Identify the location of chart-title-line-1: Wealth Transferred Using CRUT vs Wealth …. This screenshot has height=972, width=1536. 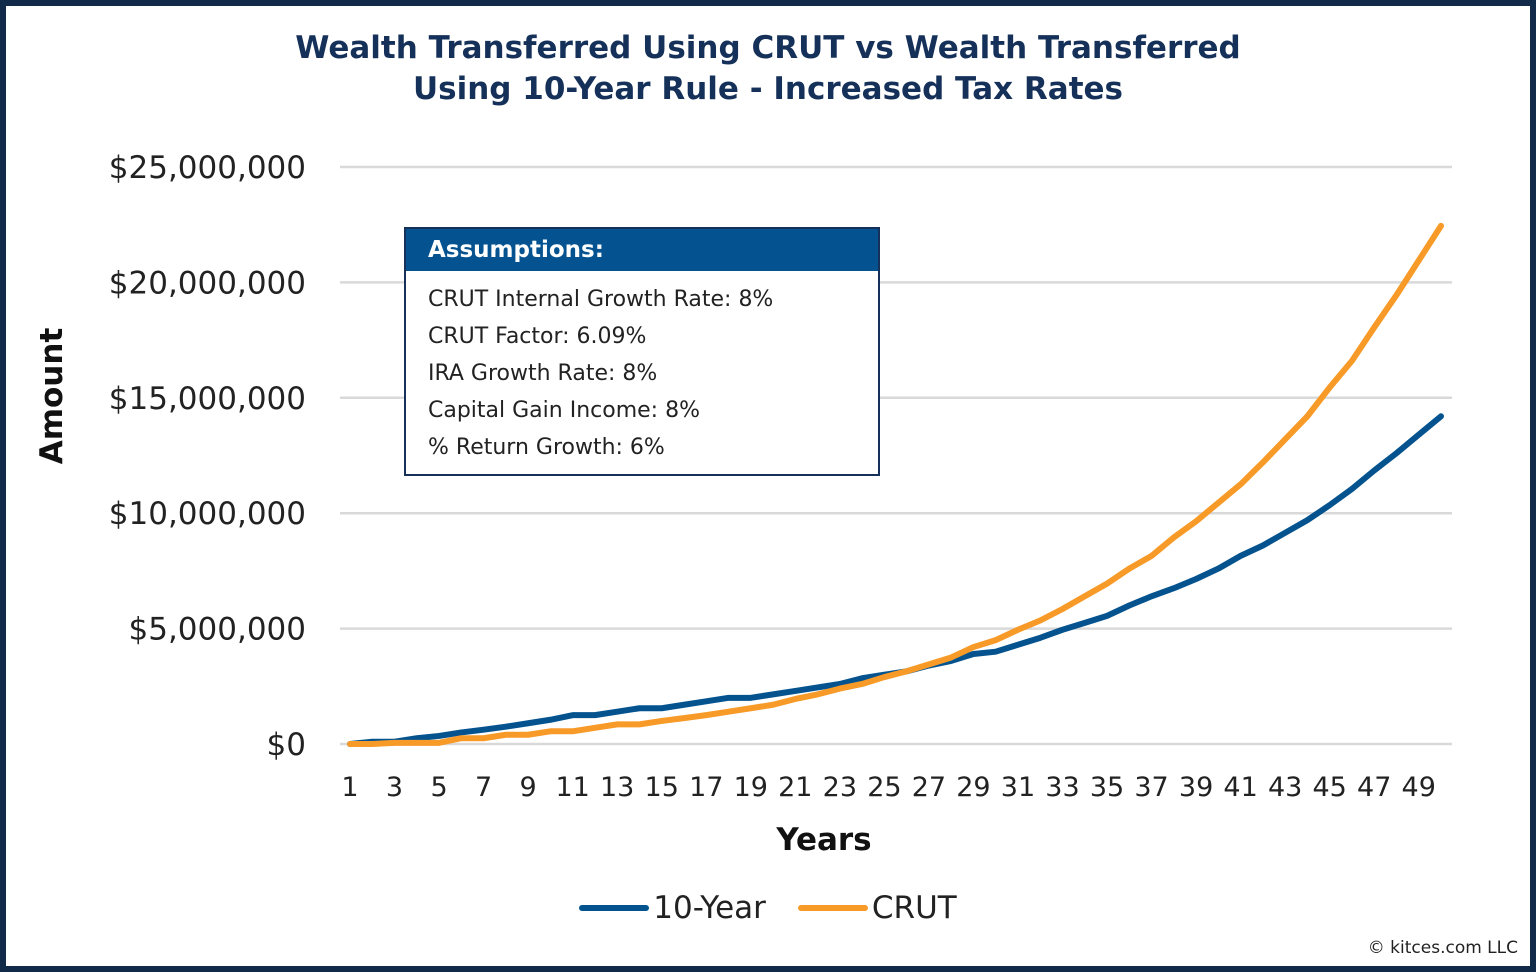
(768, 48).